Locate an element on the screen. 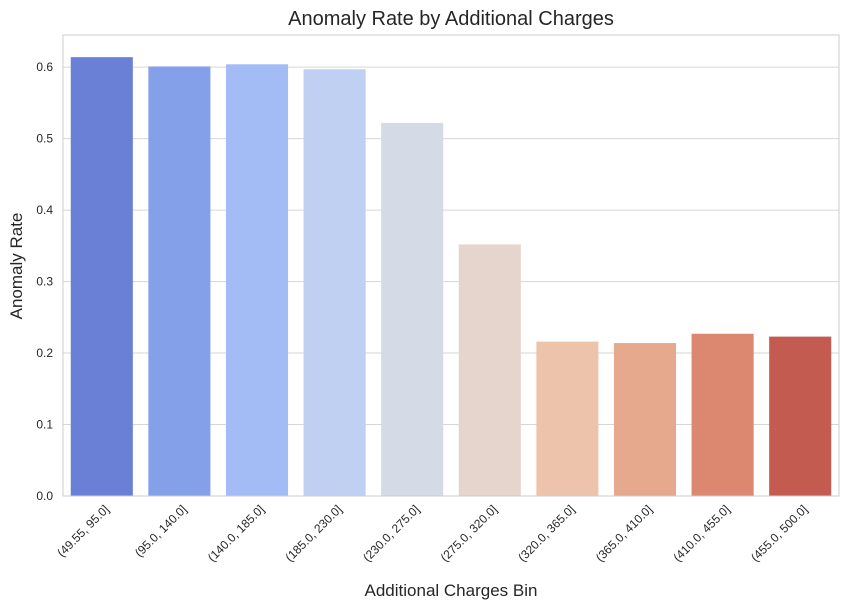  x-tick-label: (49.55, 95.0] is located at coordinates (83, 531).